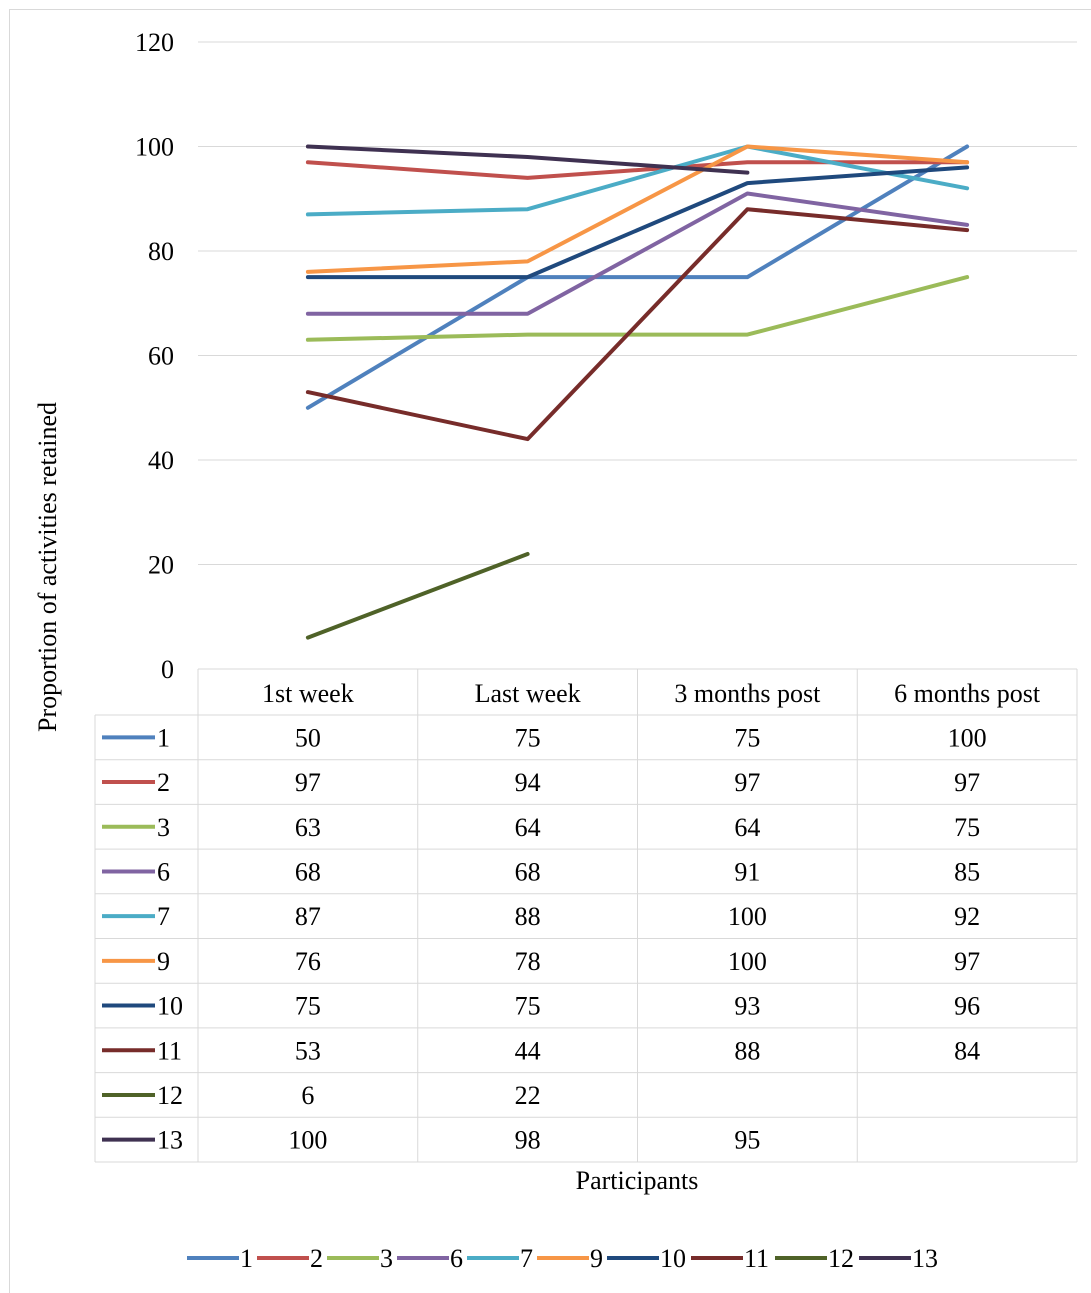  Describe the element at coordinates (161, 460) in the screenshot. I see `y-tick-label: 40` at that location.